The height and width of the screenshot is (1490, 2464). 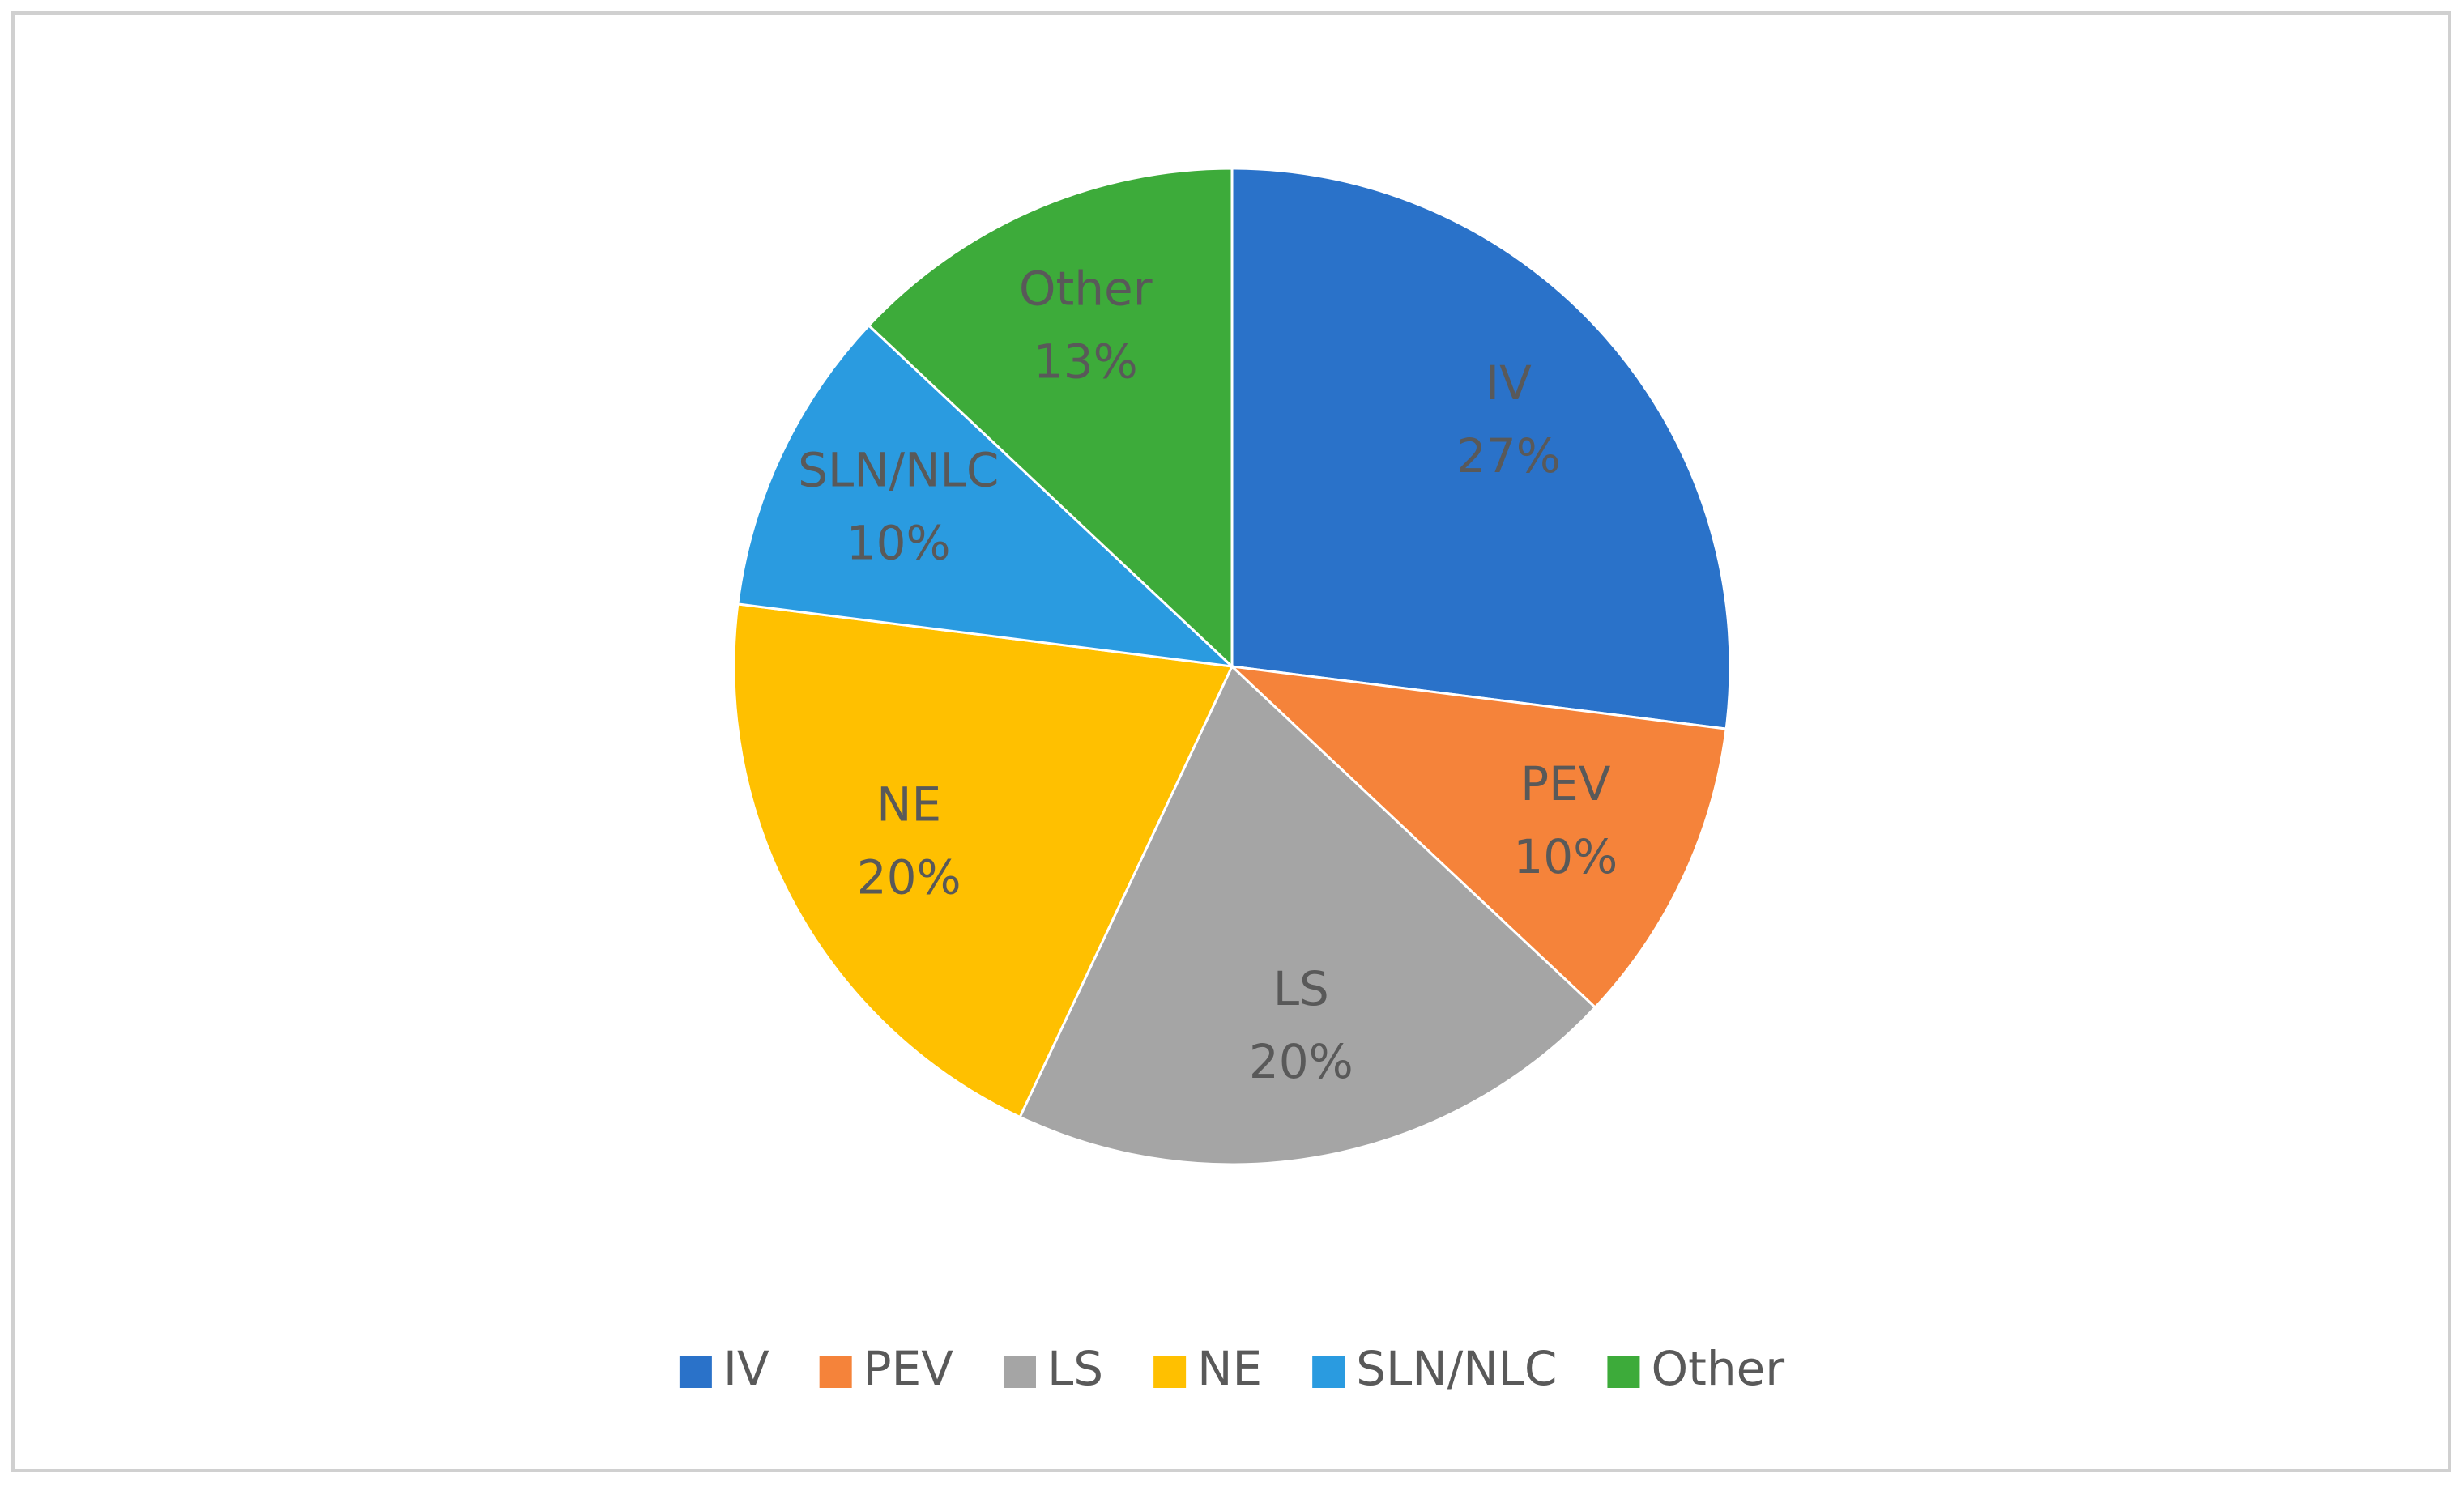 I want to click on legend-label: Other, so click(x=1717, y=1369).